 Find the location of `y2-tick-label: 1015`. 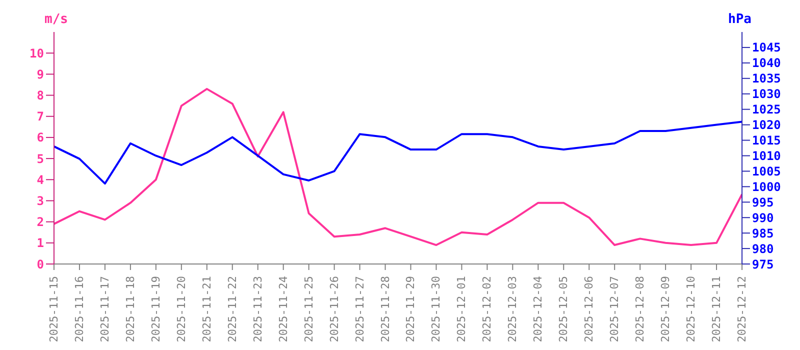

y2-tick-label: 1015 is located at coordinates (766, 141).